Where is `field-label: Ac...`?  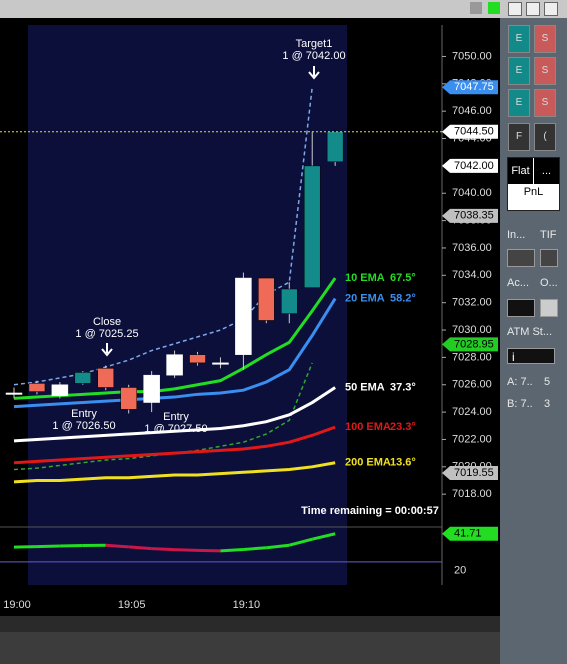
field-label: Ac... is located at coordinates (518, 283).